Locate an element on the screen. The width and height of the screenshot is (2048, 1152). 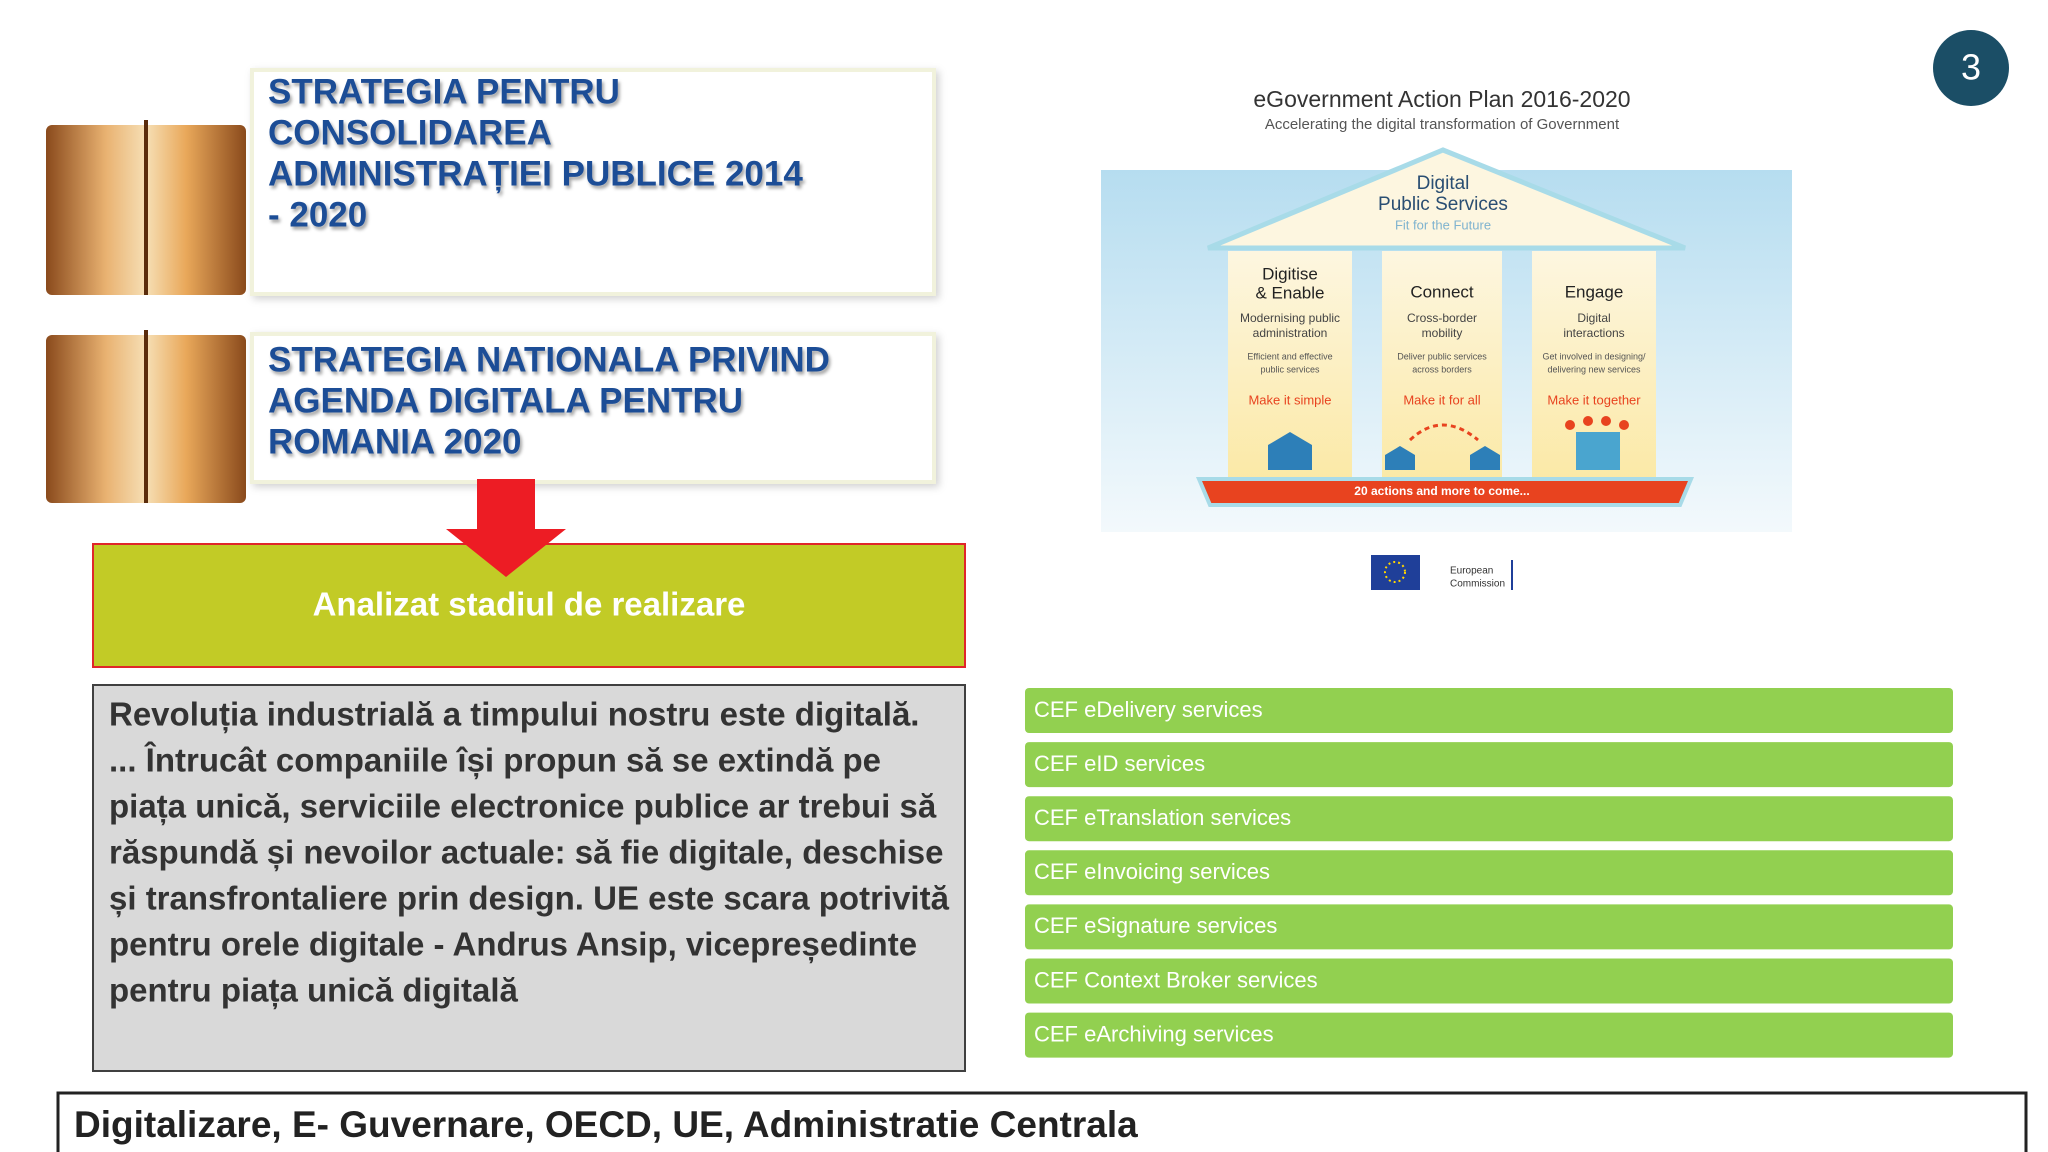
pillar-motto: Make it together is located at coordinates (1594, 399).